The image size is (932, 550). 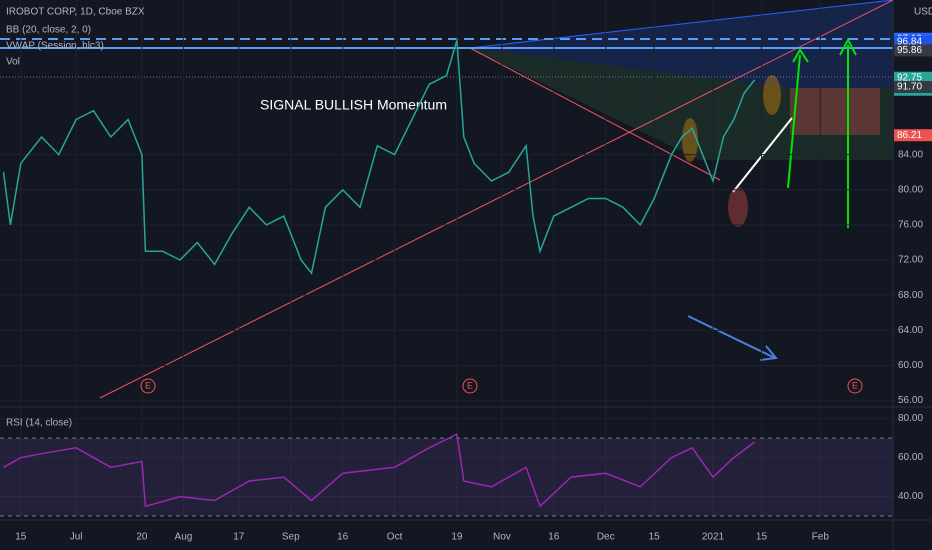 What do you see at coordinates (909, 135) in the screenshot?
I see `price-label: 86.21` at bounding box center [909, 135].